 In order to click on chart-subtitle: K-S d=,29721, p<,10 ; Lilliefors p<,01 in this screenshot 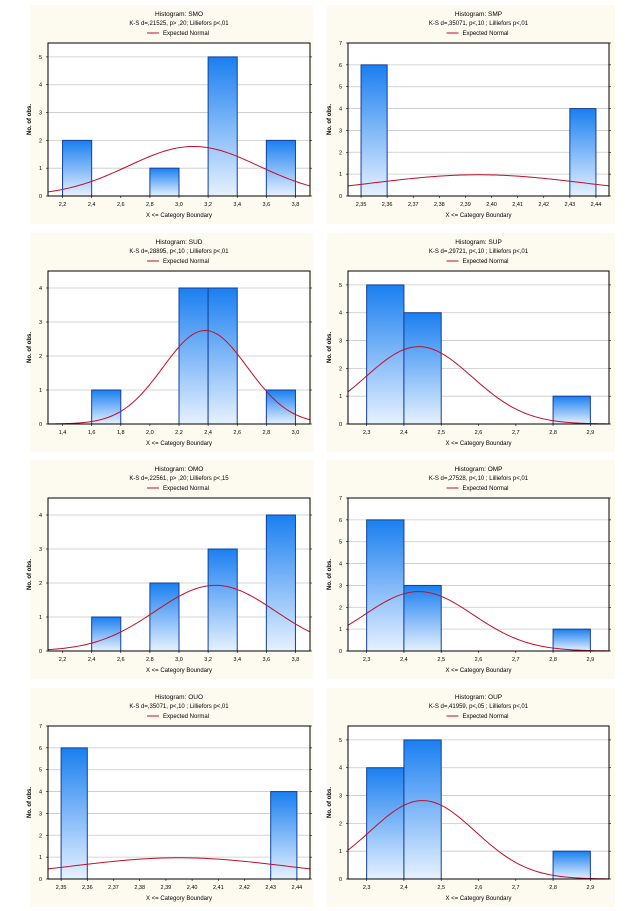, I will do `click(479, 252)`.